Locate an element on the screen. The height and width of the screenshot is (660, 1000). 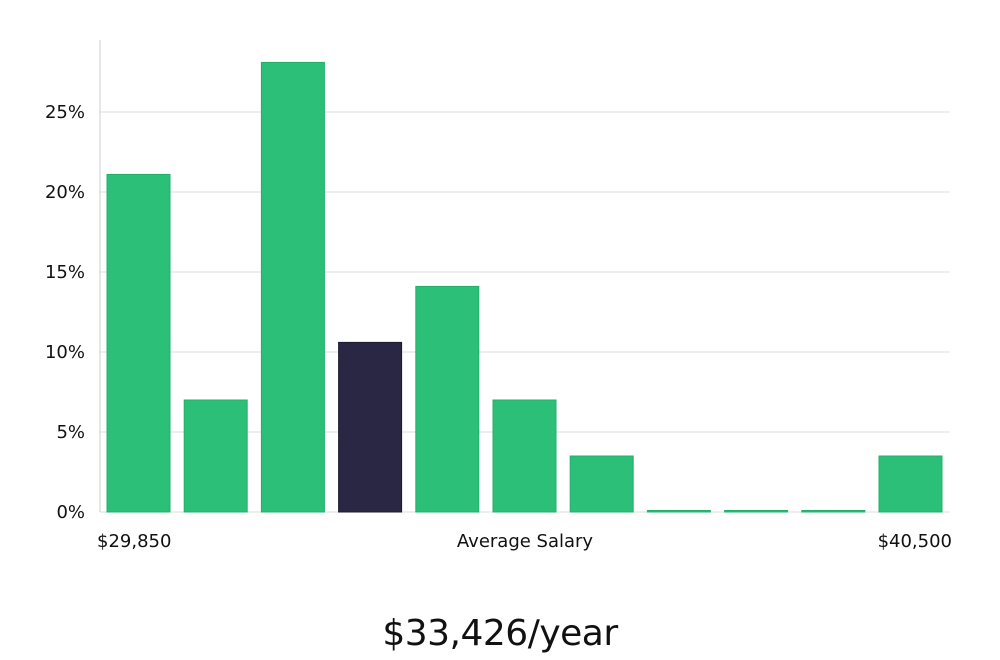
y-tick-label: 20% is located at coordinates (65, 192).